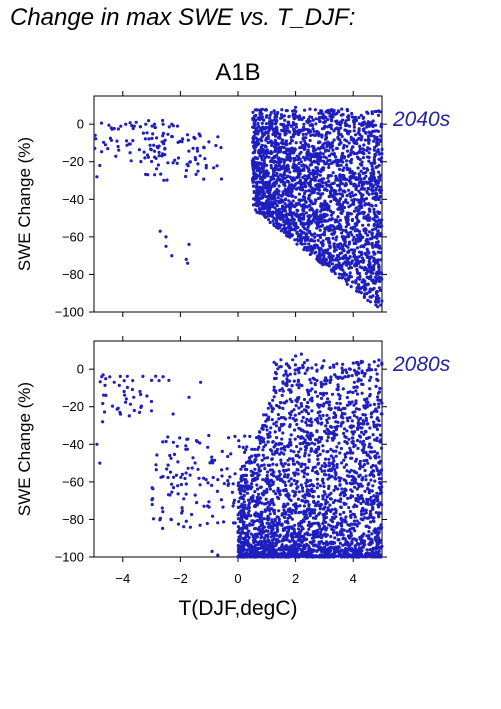 This screenshot has width=501, height=709. What do you see at coordinates (421, 119) in the screenshot?
I see `period-label: 2040s` at bounding box center [421, 119].